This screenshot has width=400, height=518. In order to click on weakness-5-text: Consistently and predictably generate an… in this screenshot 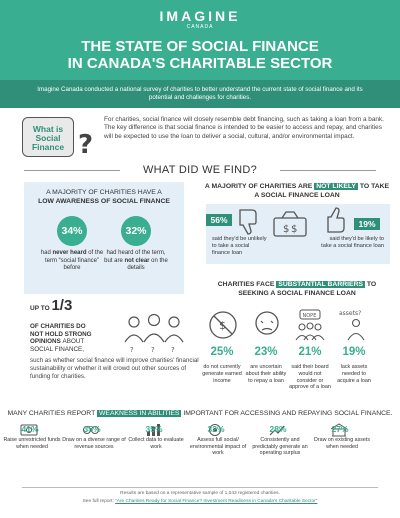, I will do `click(280, 446)`.